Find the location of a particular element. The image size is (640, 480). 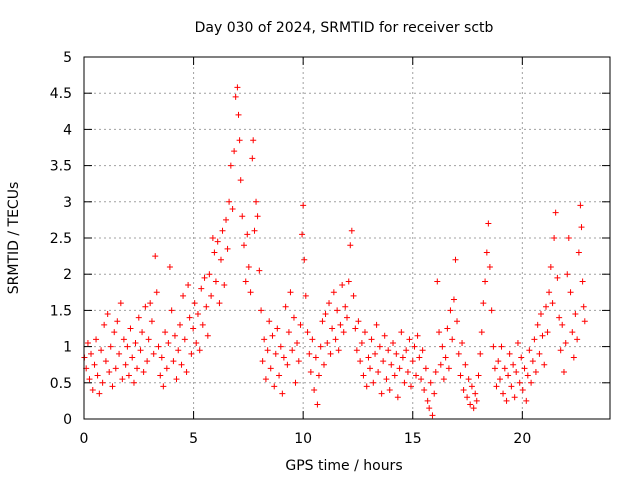

y-tick-label: 2 is located at coordinates (67, 275).